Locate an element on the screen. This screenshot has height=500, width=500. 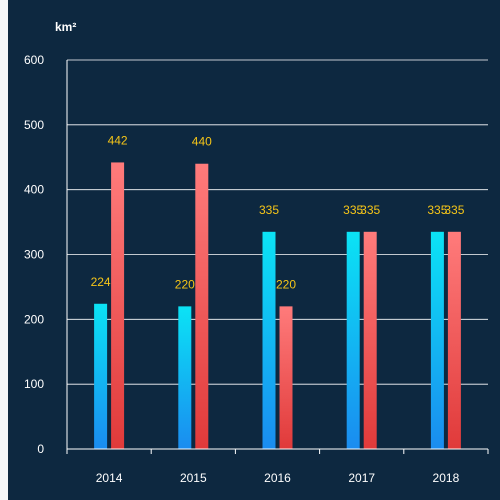
data-label: 224 is located at coordinates (101, 282).